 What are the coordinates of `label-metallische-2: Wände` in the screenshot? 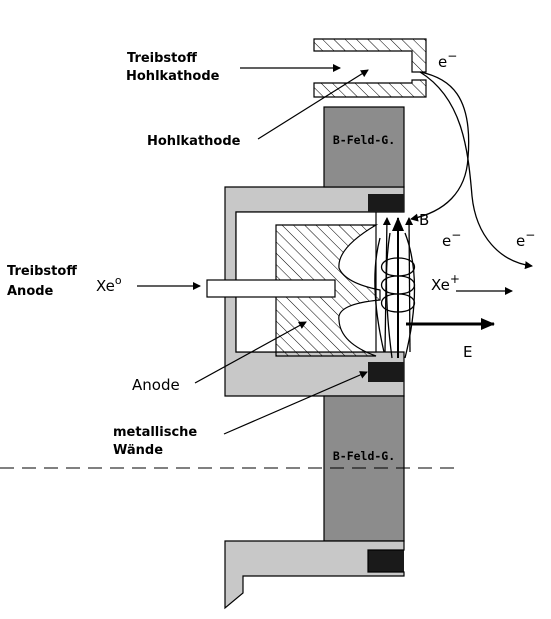 It's located at (138, 450).